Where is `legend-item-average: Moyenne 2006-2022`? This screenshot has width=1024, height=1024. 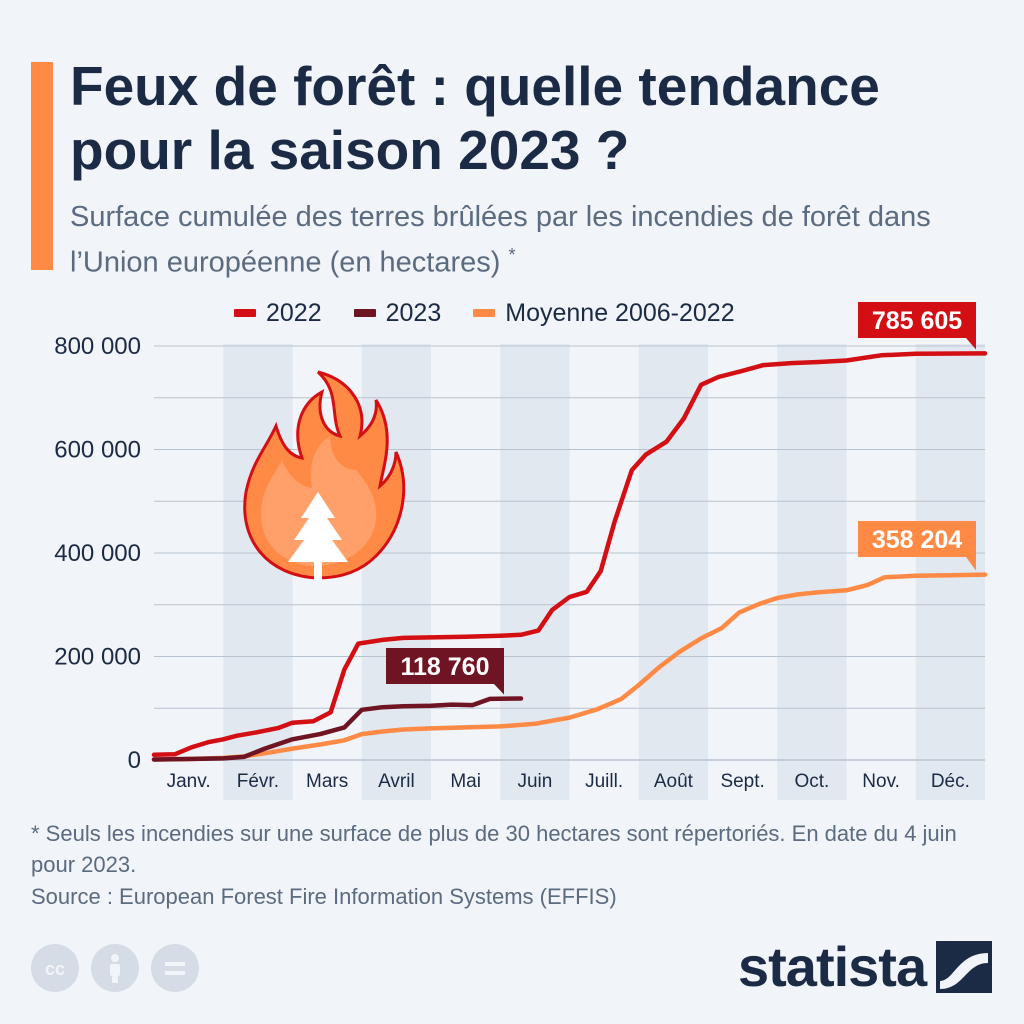 legend-item-average: Moyenne 2006-2022 is located at coordinates (604, 313).